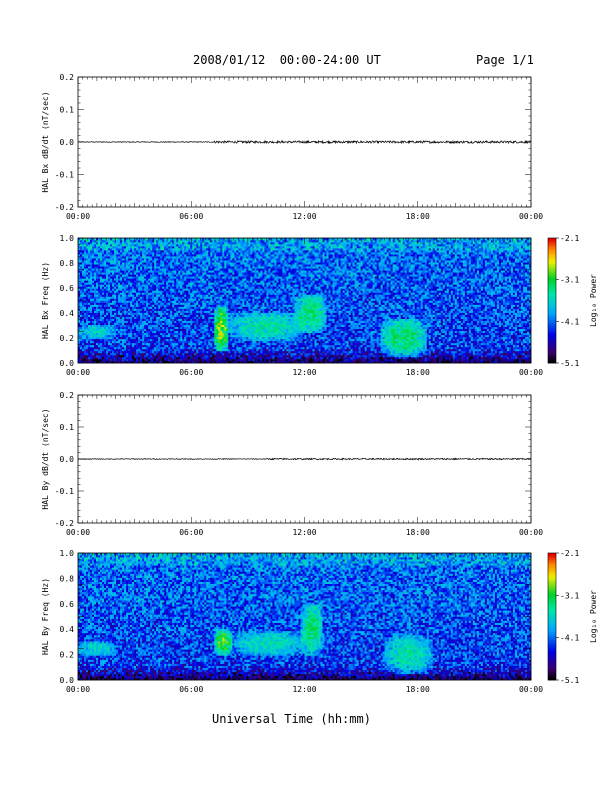 The width and height of the screenshot is (612, 792). What do you see at coordinates (291, 719) in the screenshot?
I see `x-axis-title: Universal Time (hh:mm)` at bounding box center [291, 719].